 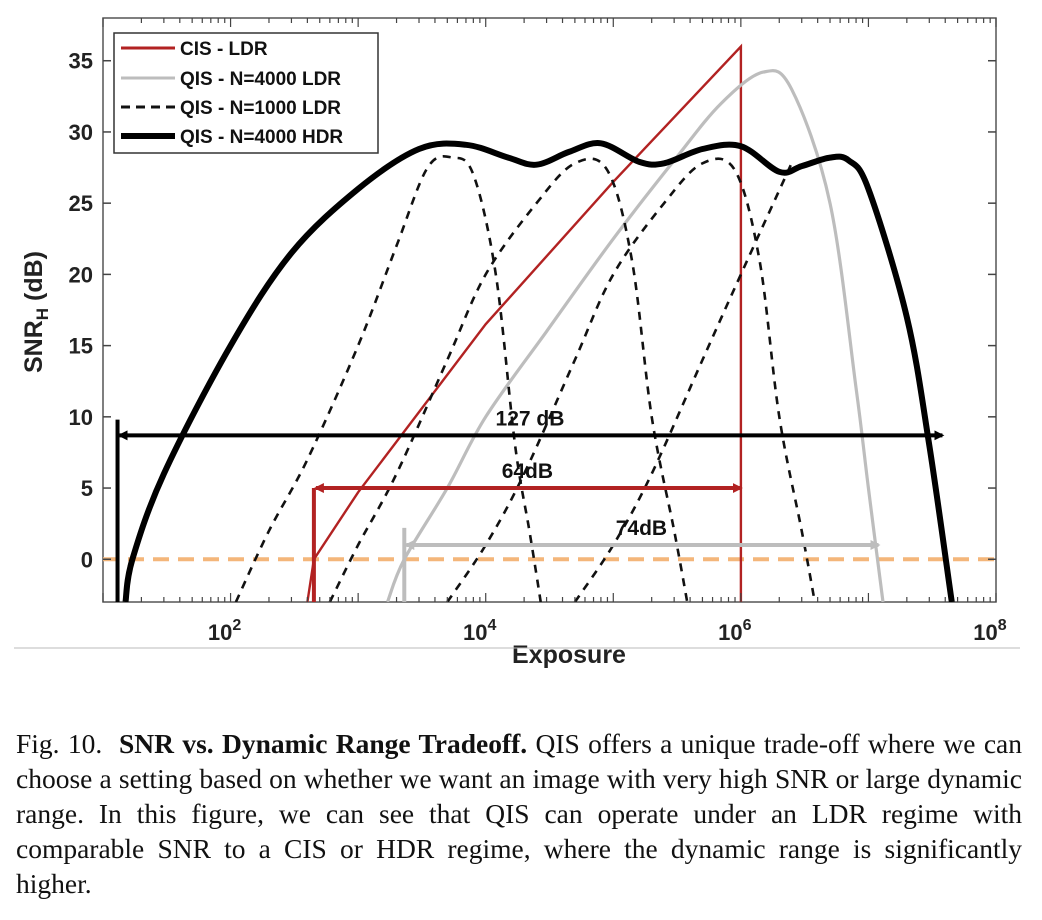 What do you see at coordinates (34, 346) in the screenshot?
I see `y-axis-title-main: SNR` at bounding box center [34, 346].